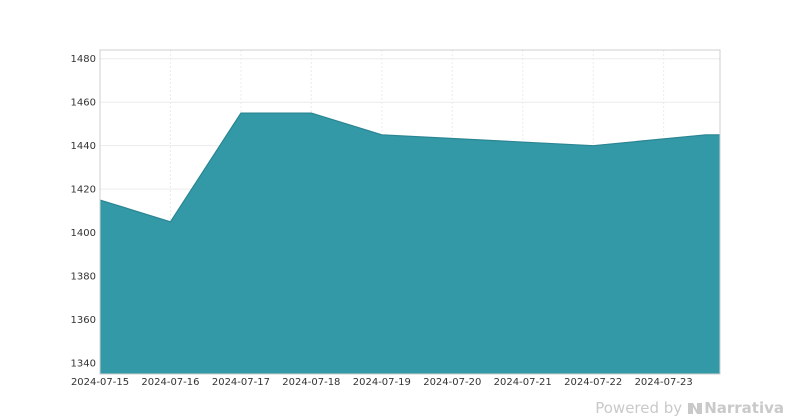  What do you see at coordinates (744, 408) in the screenshot?
I see `watermark-brand-name: Narrativa` at bounding box center [744, 408].